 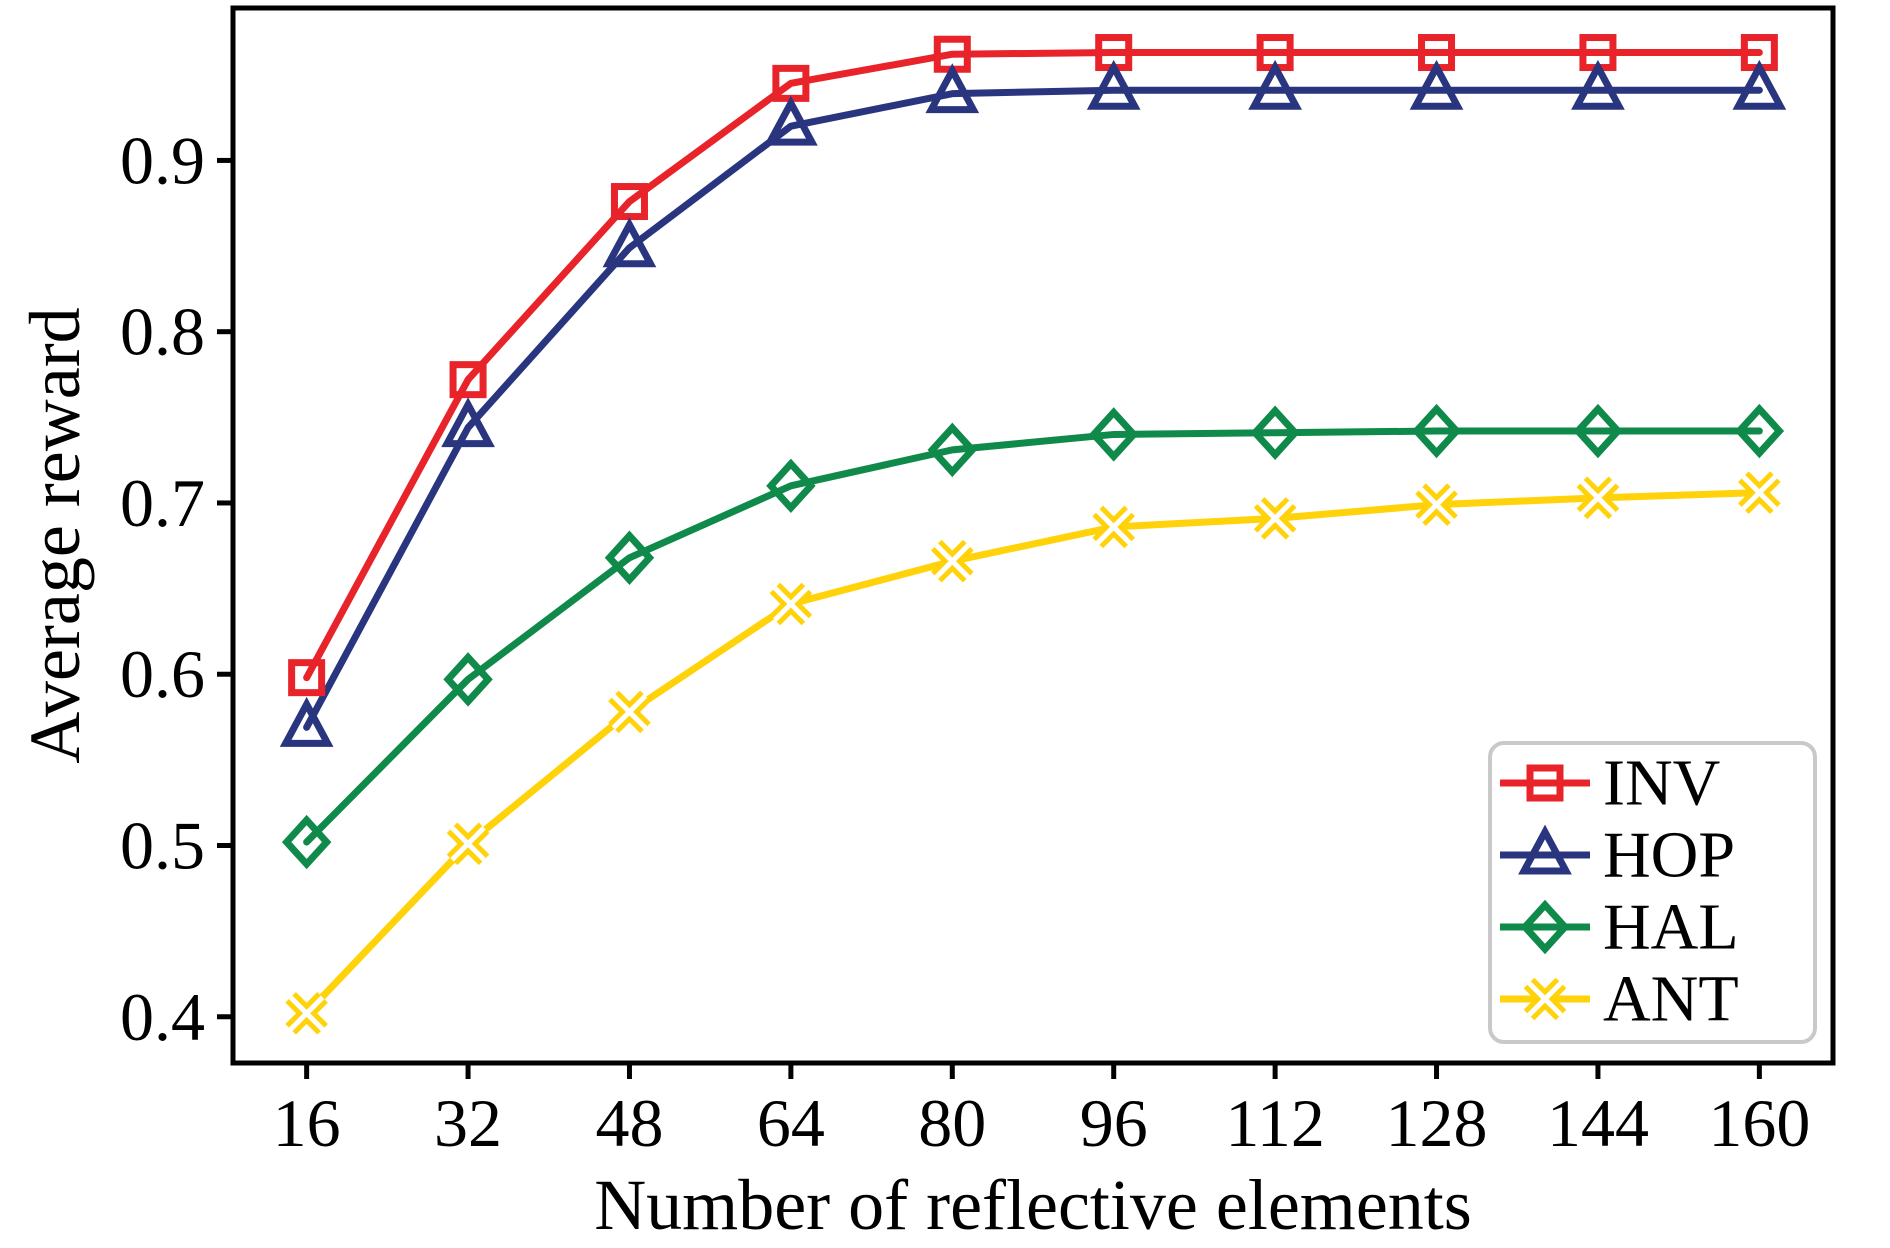 What do you see at coordinates (1598, 1123) in the screenshot?
I see `x-axis-tick-label: 144` at bounding box center [1598, 1123].